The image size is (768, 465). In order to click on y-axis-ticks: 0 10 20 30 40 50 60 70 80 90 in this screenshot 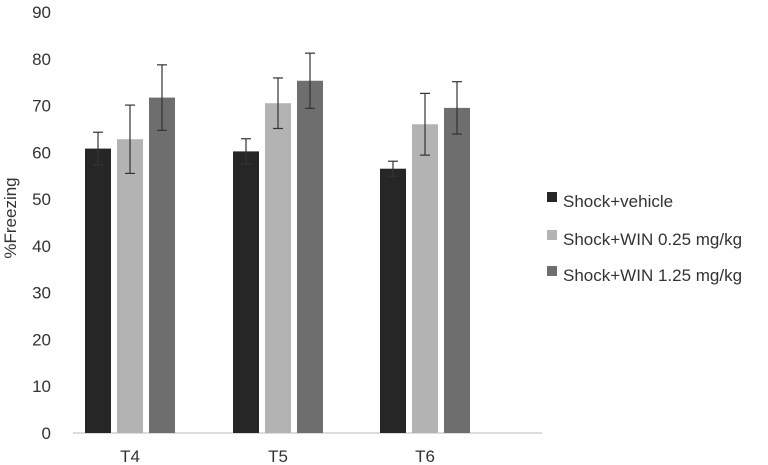, I will do `click(41, 223)`.